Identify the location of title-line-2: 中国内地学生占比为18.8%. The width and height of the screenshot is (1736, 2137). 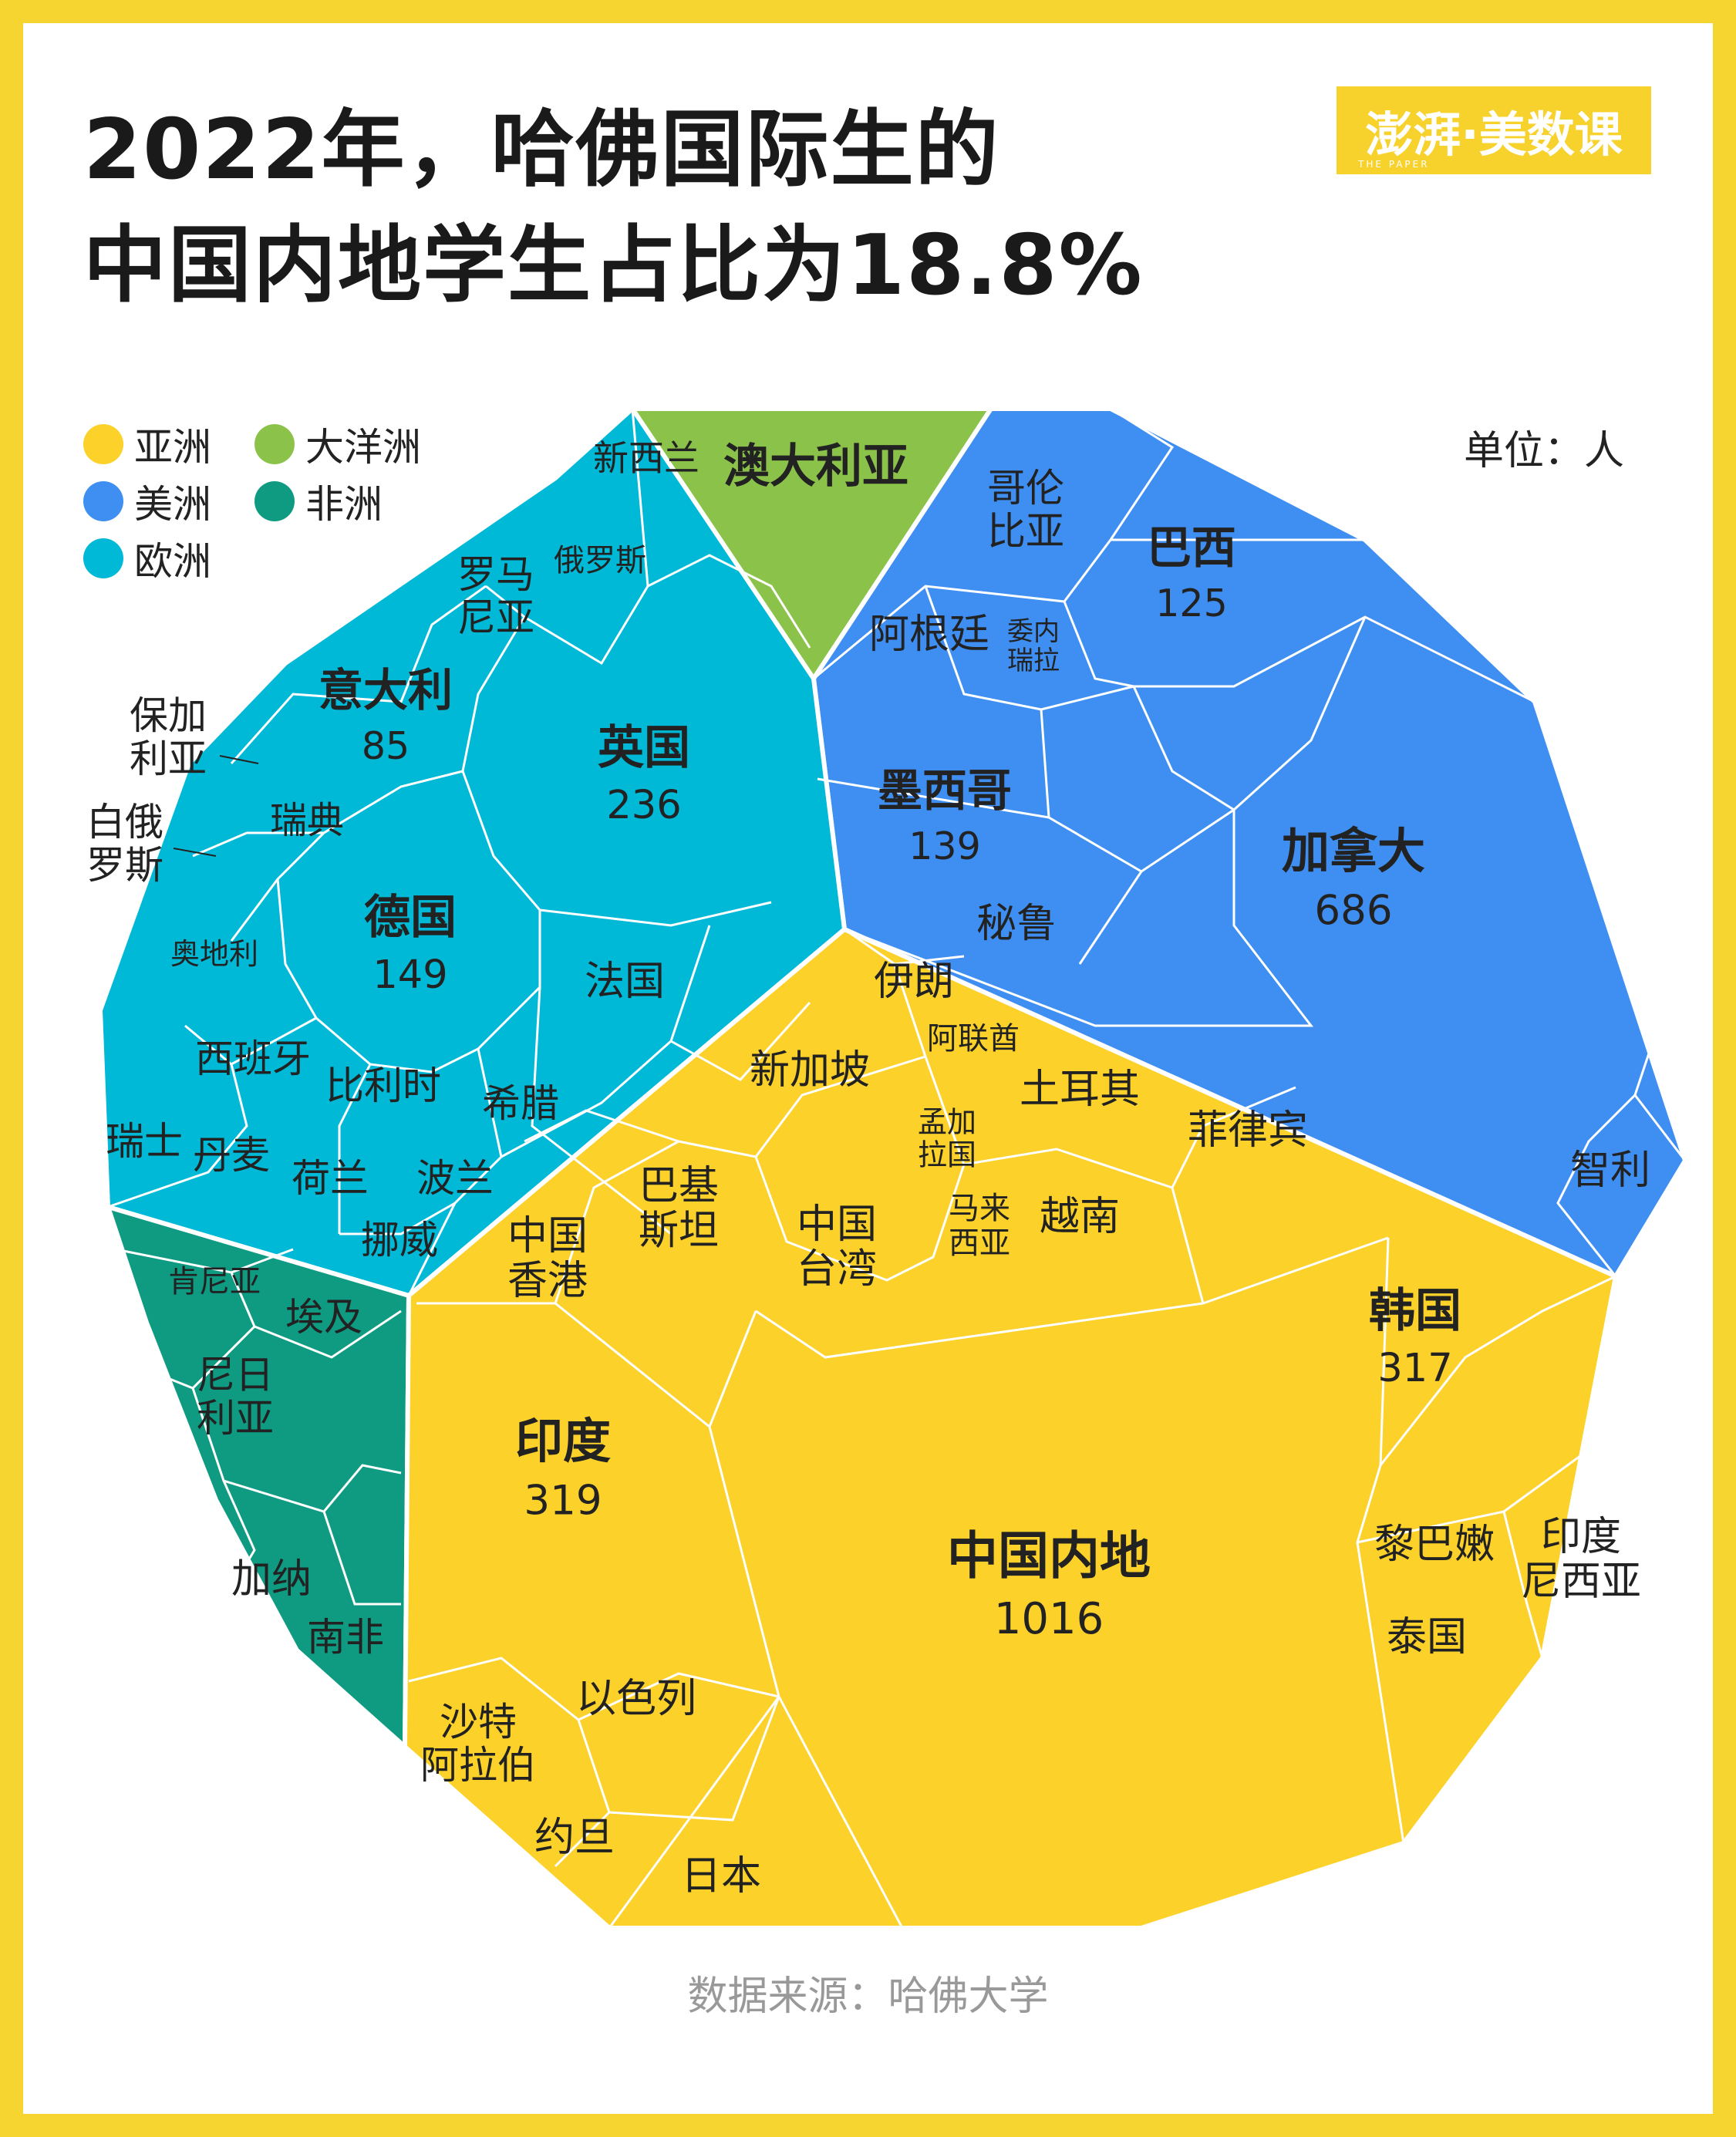
(613, 265).